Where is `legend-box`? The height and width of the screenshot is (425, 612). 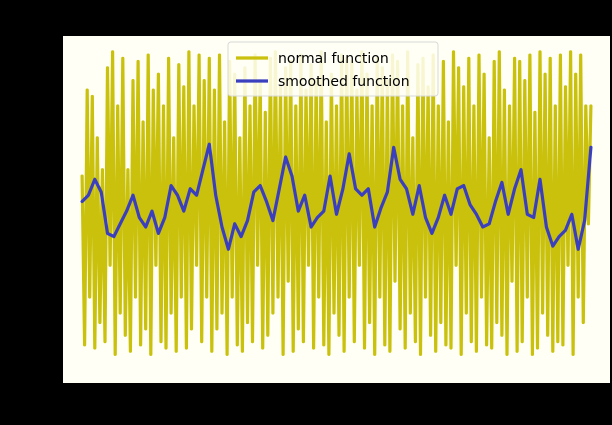
legend-box is located at coordinates (333, 69).